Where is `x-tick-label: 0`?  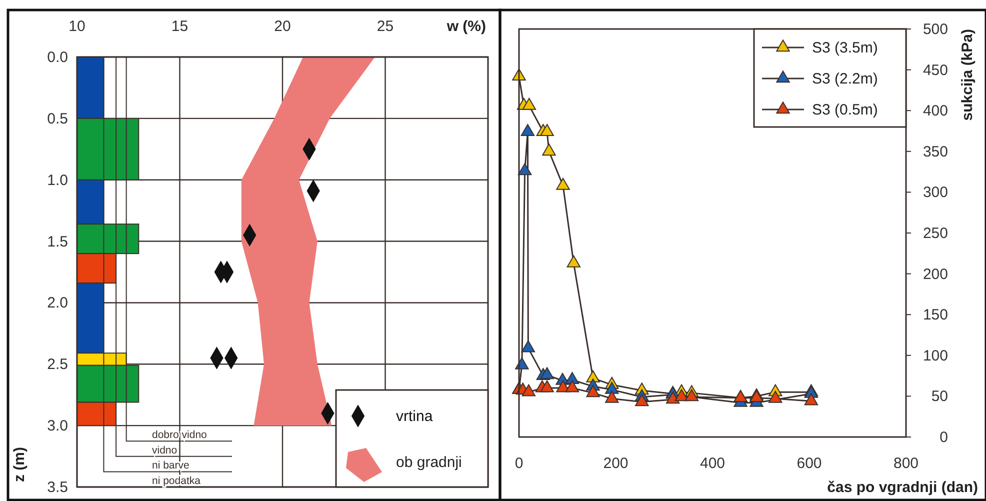
x-tick-label: 0 is located at coordinates (519, 463).